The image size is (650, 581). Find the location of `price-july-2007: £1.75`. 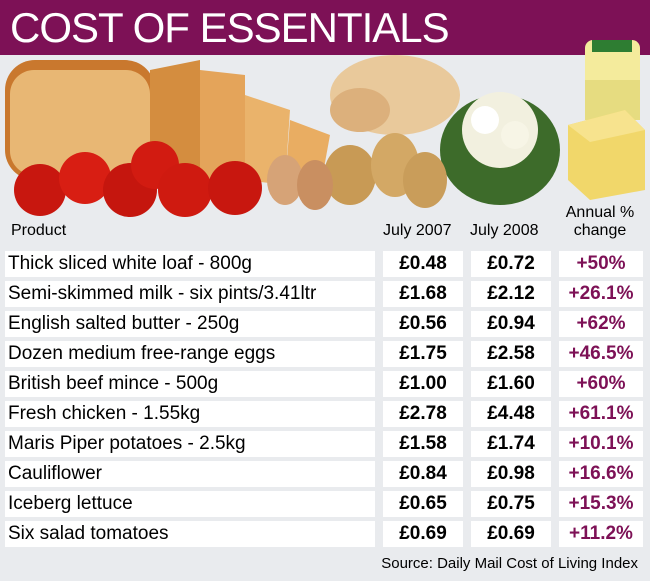

price-july-2007: £1.75 is located at coordinates (423, 354).